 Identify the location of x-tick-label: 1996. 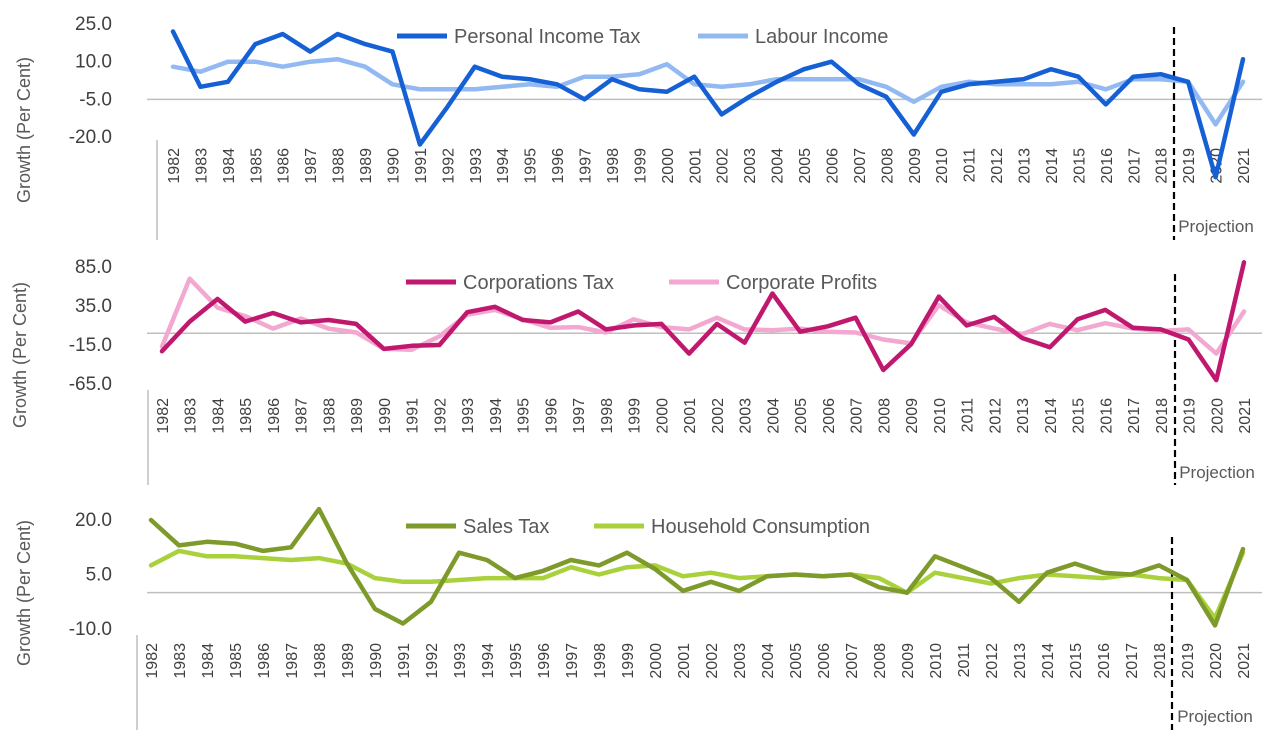
(544, 661).